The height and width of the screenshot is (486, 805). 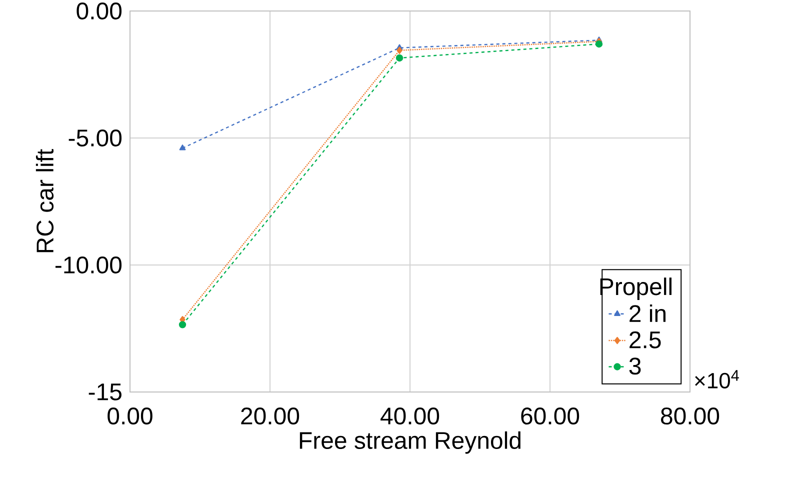 I want to click on y-tick-label: -10.00, so click(x=88, y=265).